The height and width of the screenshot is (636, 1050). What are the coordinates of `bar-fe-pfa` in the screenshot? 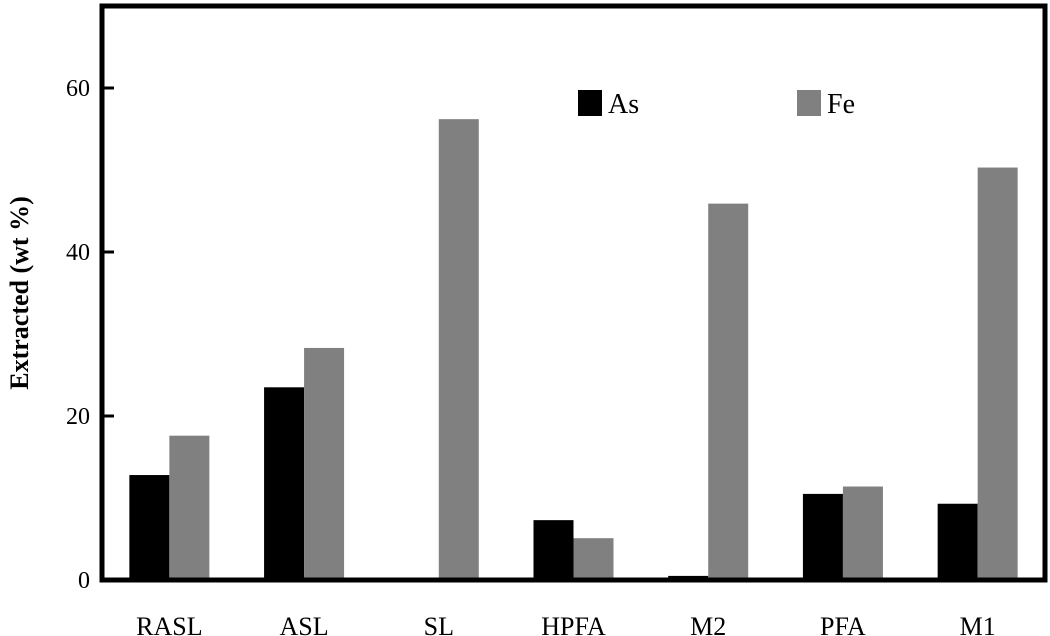 It's located at (862, 533).